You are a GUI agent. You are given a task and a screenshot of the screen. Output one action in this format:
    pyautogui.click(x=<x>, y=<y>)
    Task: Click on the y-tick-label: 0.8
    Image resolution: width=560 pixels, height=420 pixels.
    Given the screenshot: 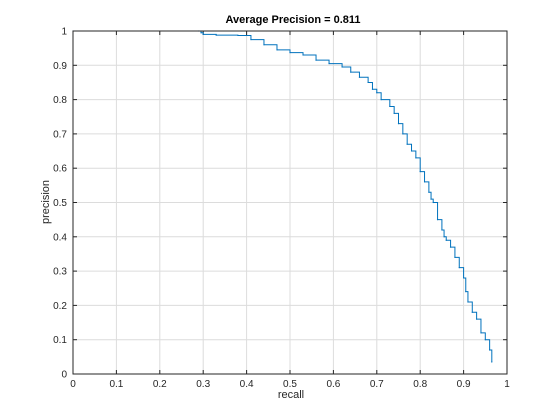 What is the action you would take?
    pyautogui.click(x=60, y=100)
    